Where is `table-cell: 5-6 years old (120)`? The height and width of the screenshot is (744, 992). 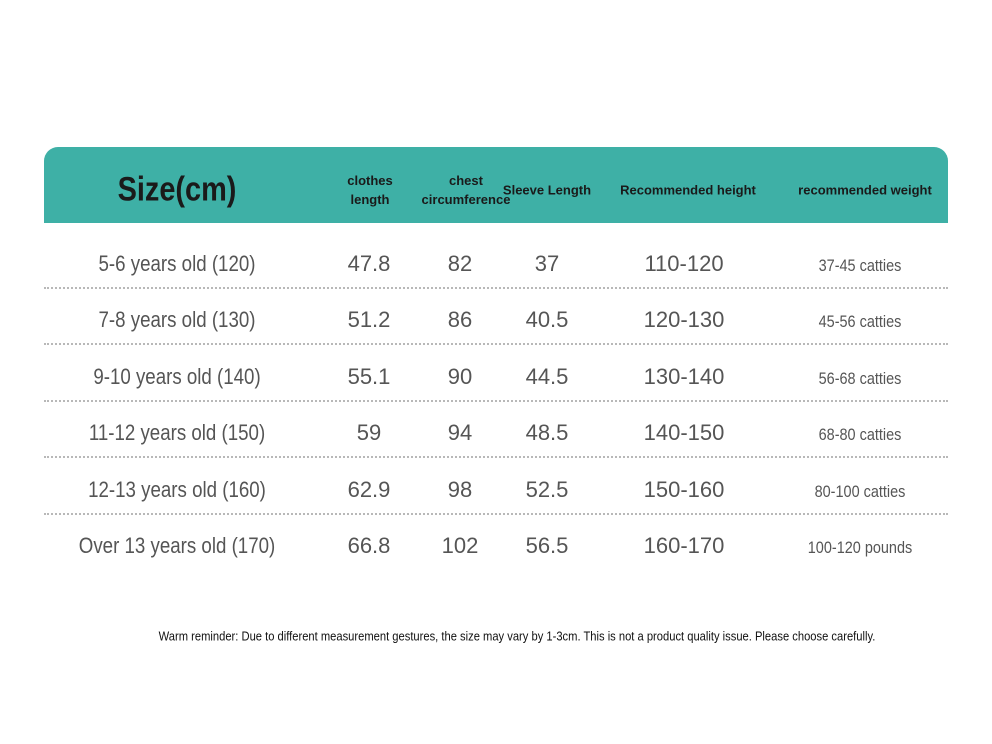 table-cell: 5-6 years old (120) is located at coordinates (177, 263).